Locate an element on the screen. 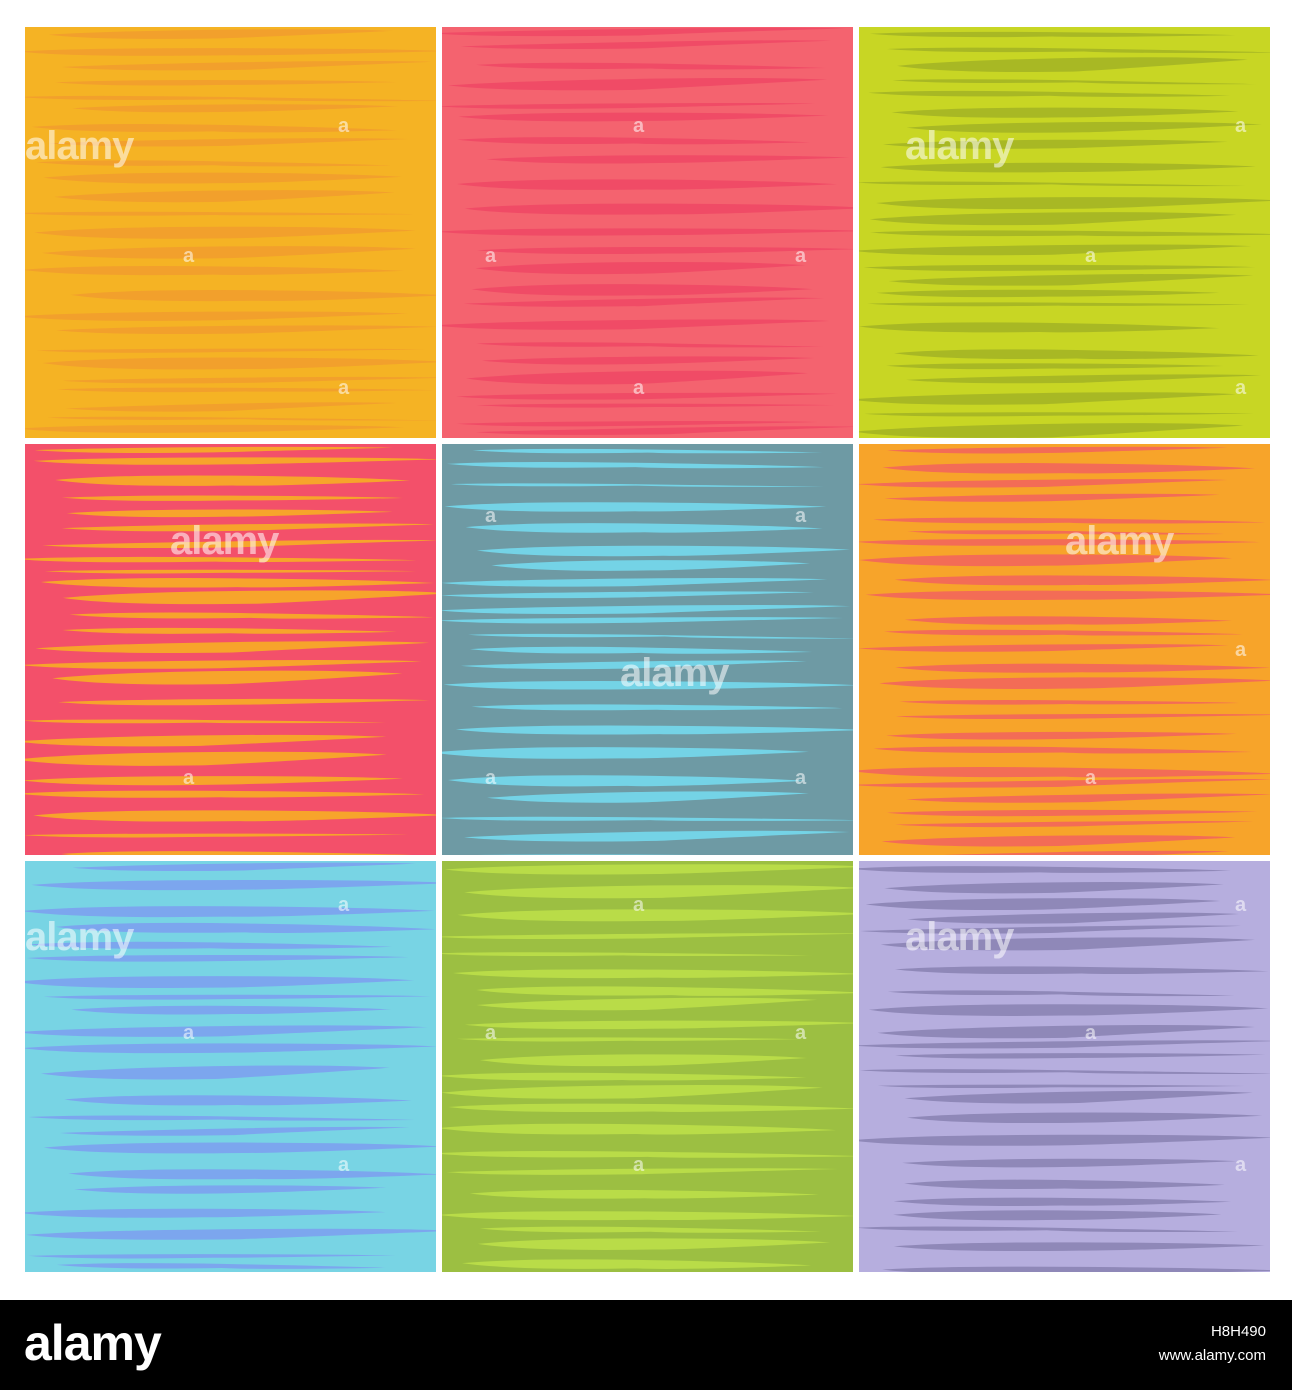 The width and height of the screenshot is (1292, 1390). texture-tile-orange-coral is located at coordinates (1064, 649).